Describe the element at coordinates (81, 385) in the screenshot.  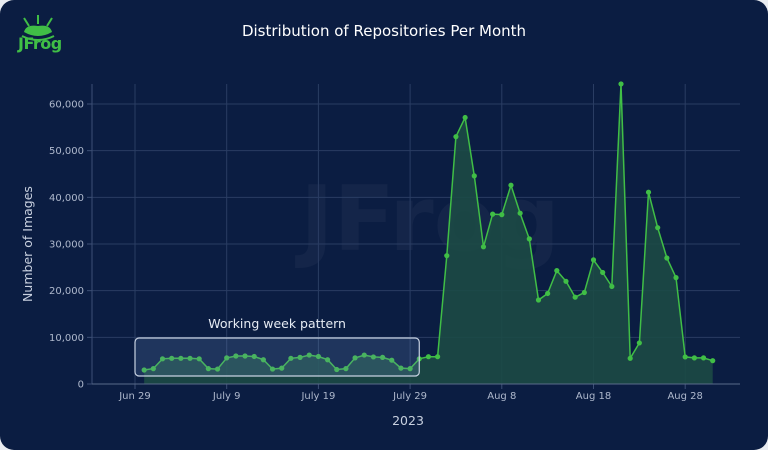
I see `y-tick-label: 0` at that location.